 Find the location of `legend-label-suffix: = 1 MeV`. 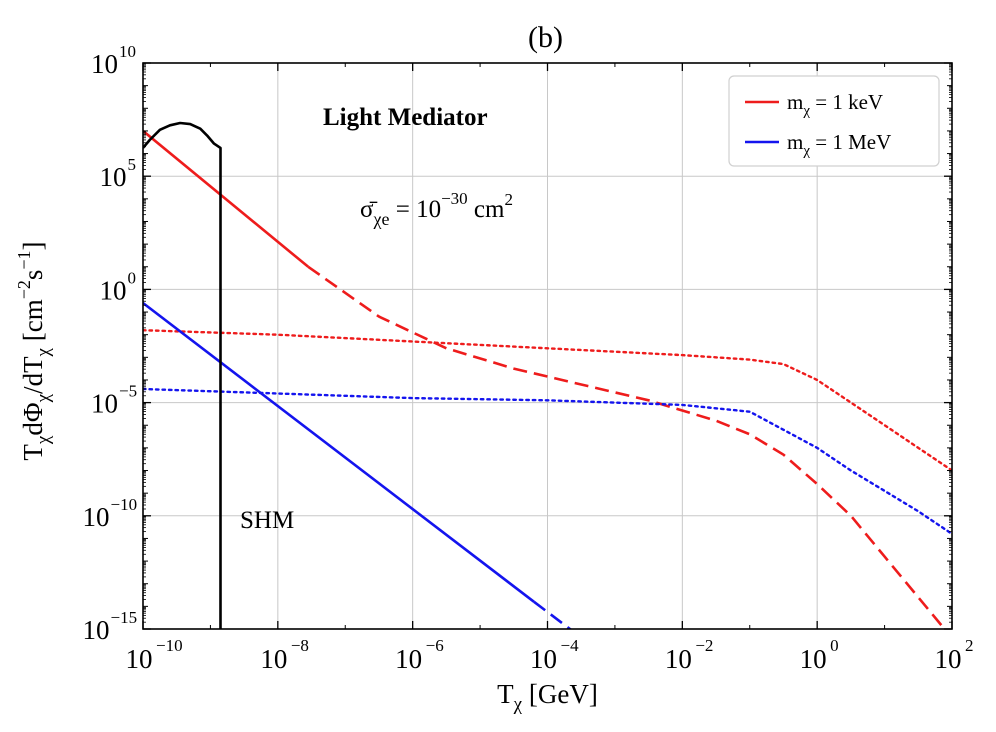

legend-label-suffix: = 1 MeV is located at coordinates (850, 142).